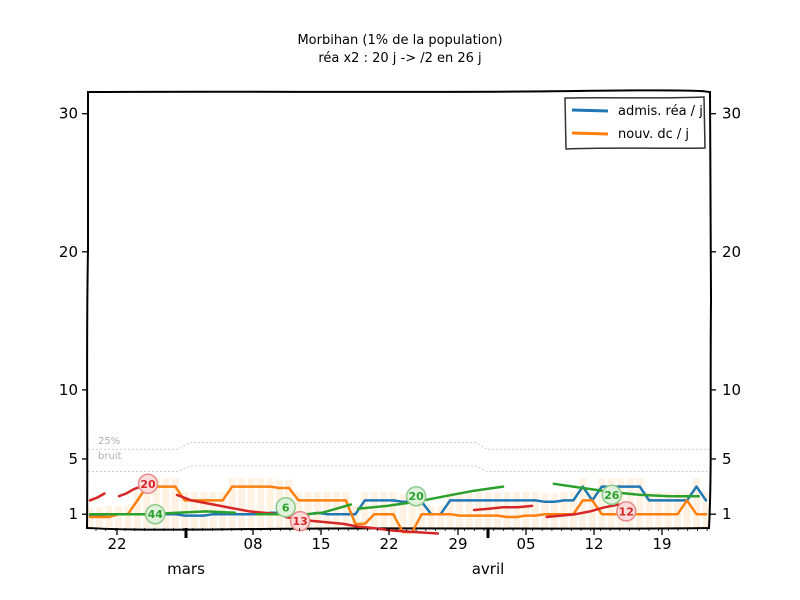 This screenshot has height=600, width=800. Describe the element at coordinates (590, 133) in the screenshot. I see `legend-swatch-dc` at that location.